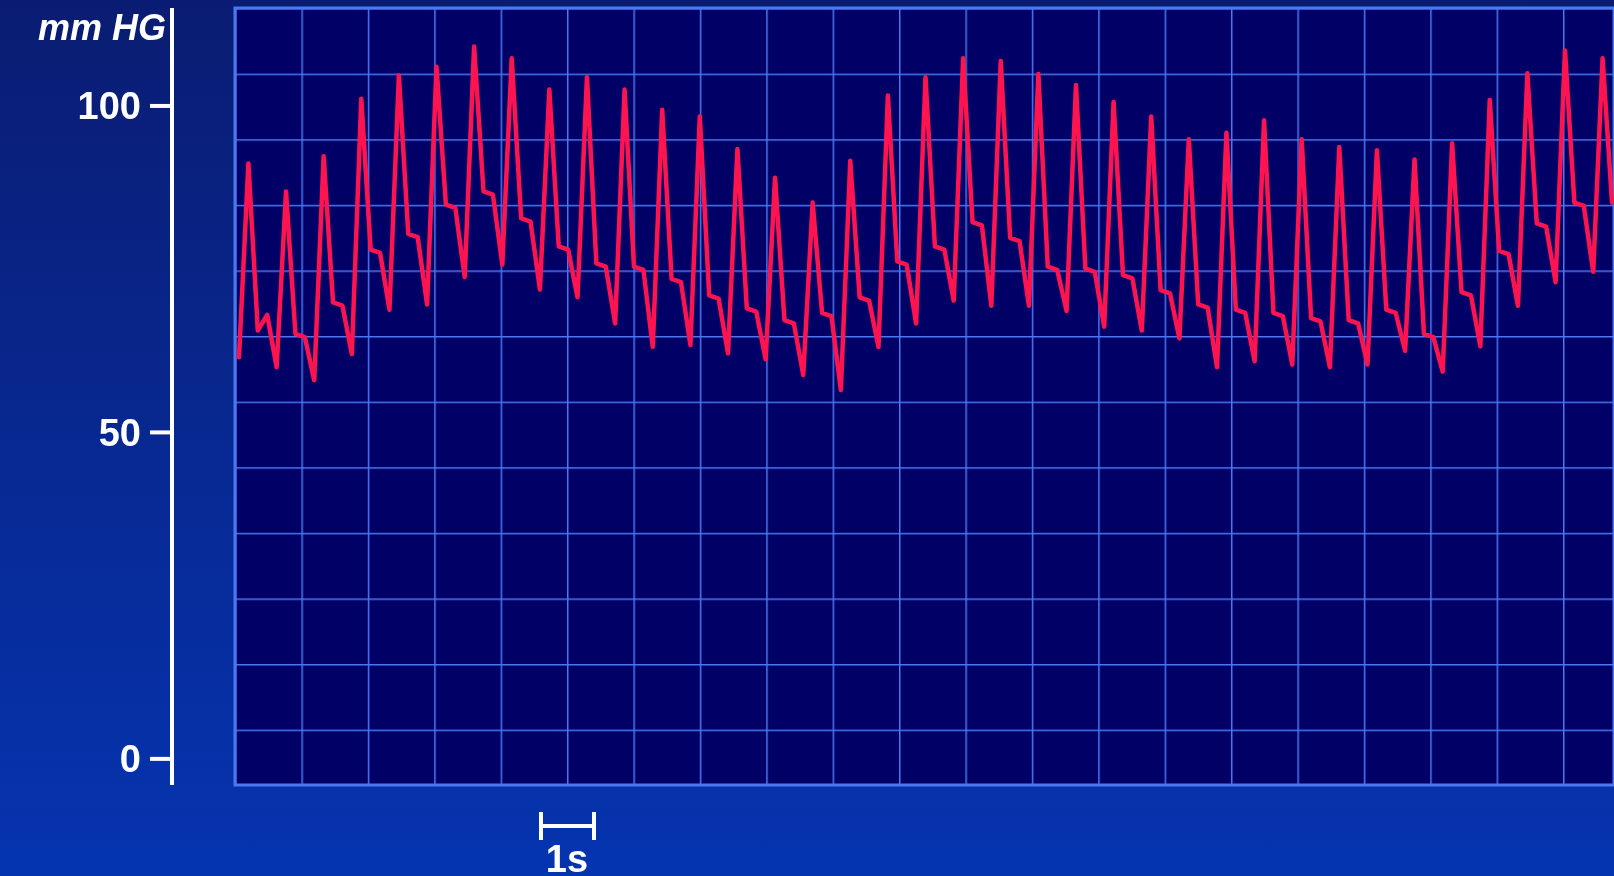 This screenshot has height=876, width=1614. I want to click on text: 1s, so click(567, 857).